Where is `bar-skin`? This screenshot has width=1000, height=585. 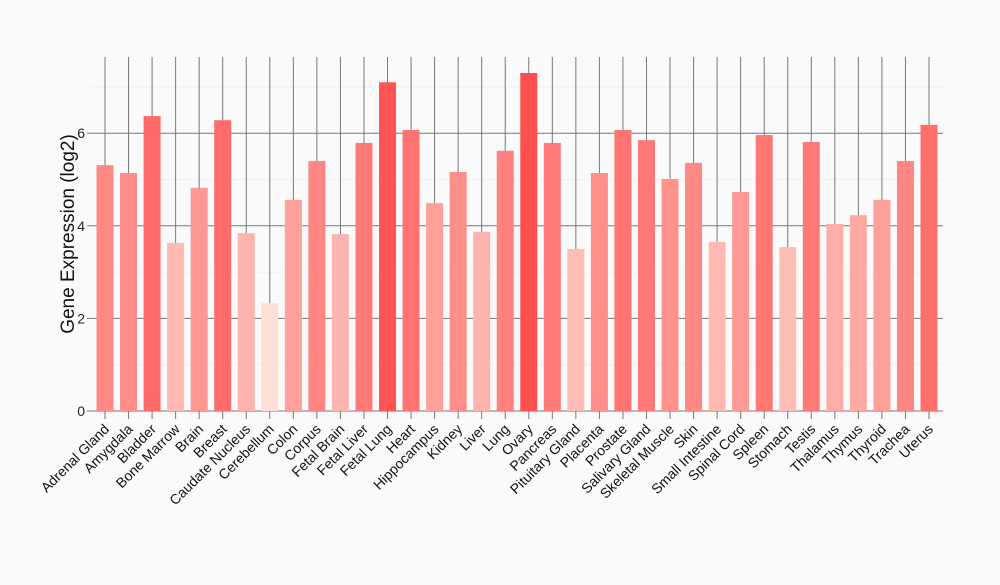
bar-skin is located at coordinates (694, 286).